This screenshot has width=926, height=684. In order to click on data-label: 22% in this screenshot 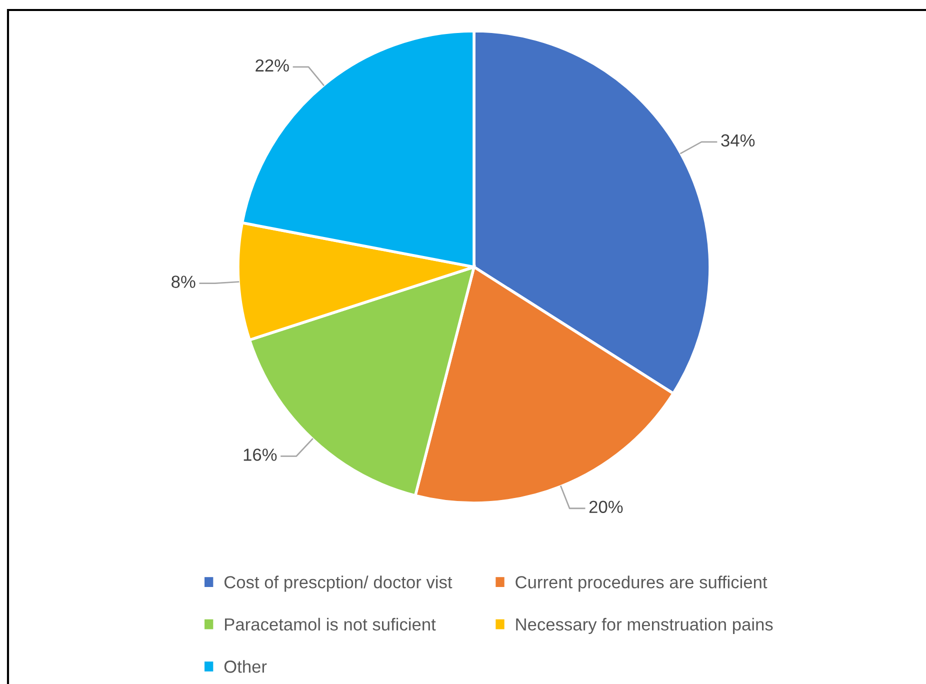, I will do `click(272, 65)`.